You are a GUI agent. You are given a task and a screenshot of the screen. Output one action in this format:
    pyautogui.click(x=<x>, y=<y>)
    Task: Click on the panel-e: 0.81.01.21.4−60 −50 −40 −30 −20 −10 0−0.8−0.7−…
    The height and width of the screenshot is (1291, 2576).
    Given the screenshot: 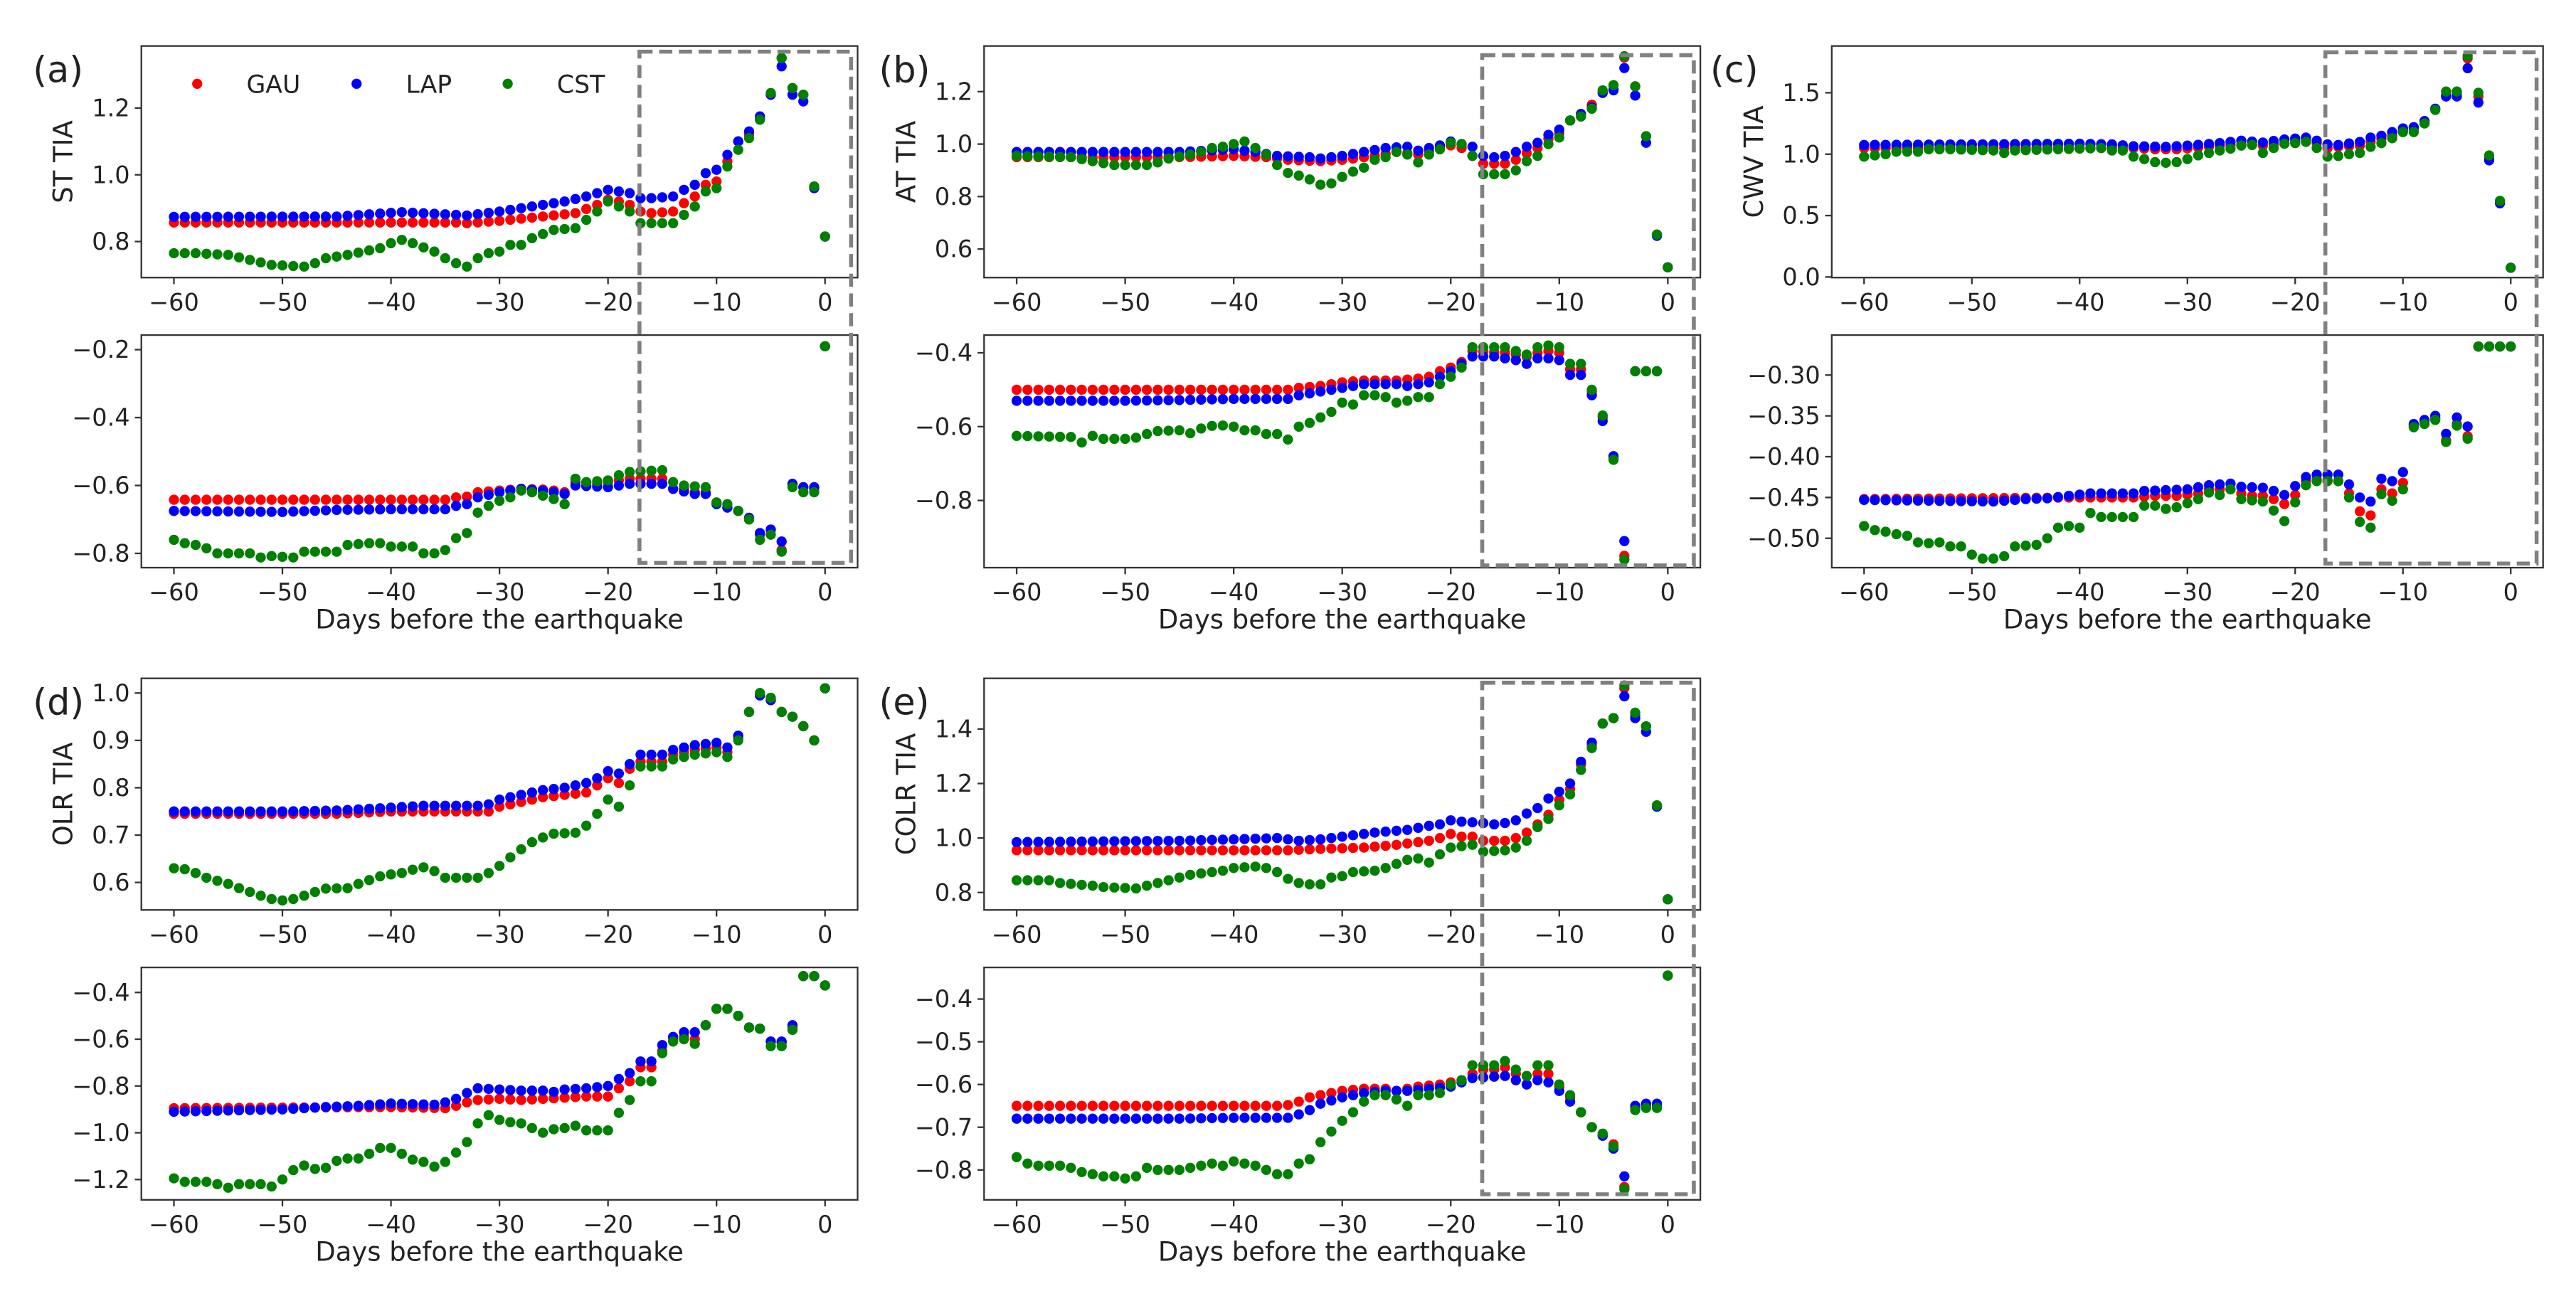 What is the action you would take?
    pyautogui.click(x=1290, y=972)
    